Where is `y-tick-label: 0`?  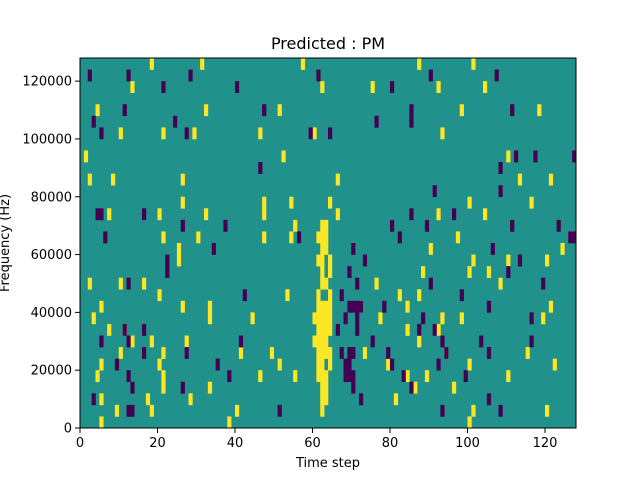
y-tick-label: 0 is located at coordinates (68, 429).